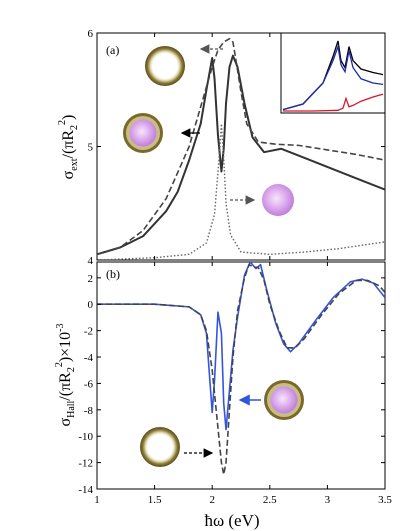 This screenshot has height=531, width=415. I want to click on y-tick-label: 4, so click(91, 261).